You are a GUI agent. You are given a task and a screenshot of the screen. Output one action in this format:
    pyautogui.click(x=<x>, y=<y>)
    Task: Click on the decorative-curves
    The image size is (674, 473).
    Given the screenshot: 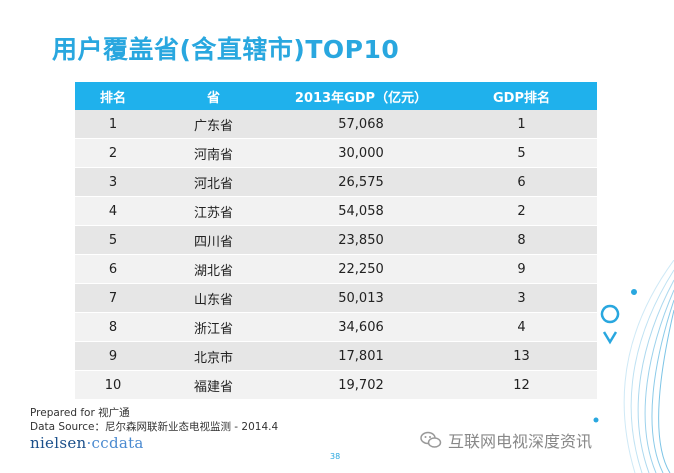 What is the action you would take?
    pyautogui.click(x=633, y=366)
    